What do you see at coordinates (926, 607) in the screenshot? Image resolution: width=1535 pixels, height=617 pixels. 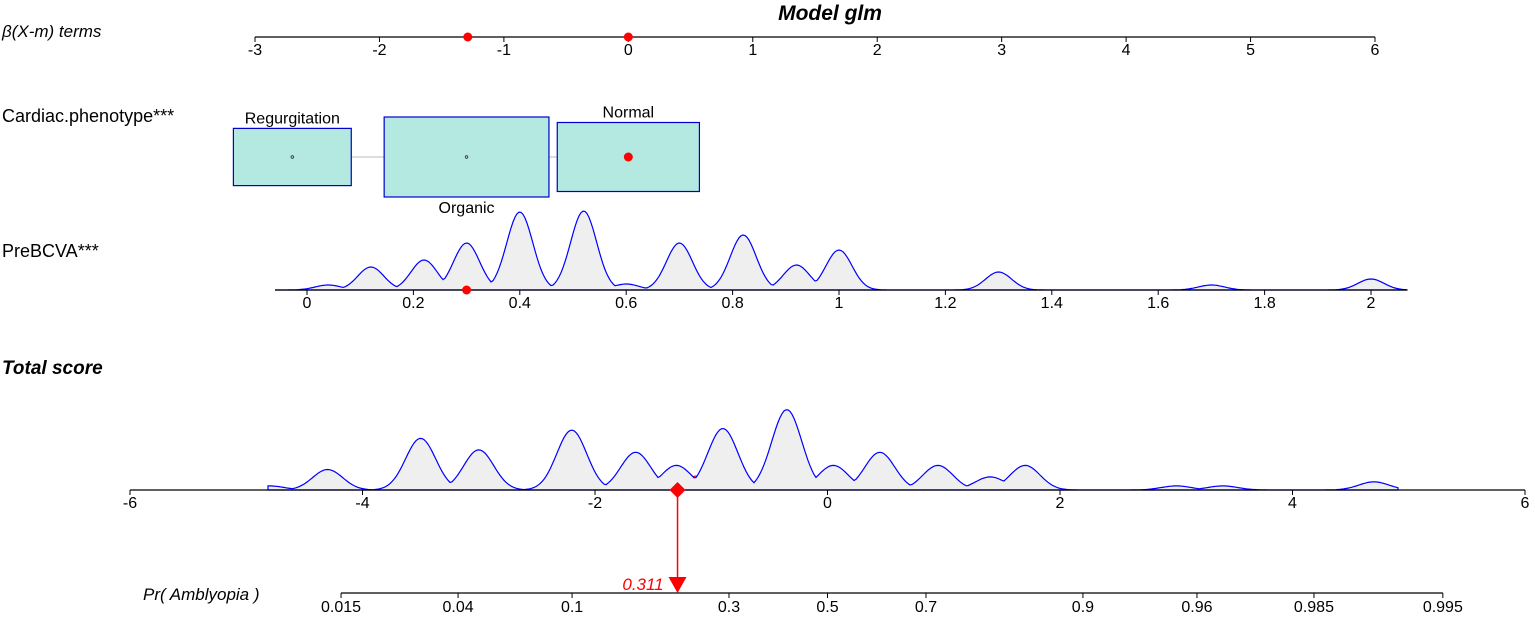 I see `probability-axis-tick-label: 0.7` at bounding box center [926, 607].